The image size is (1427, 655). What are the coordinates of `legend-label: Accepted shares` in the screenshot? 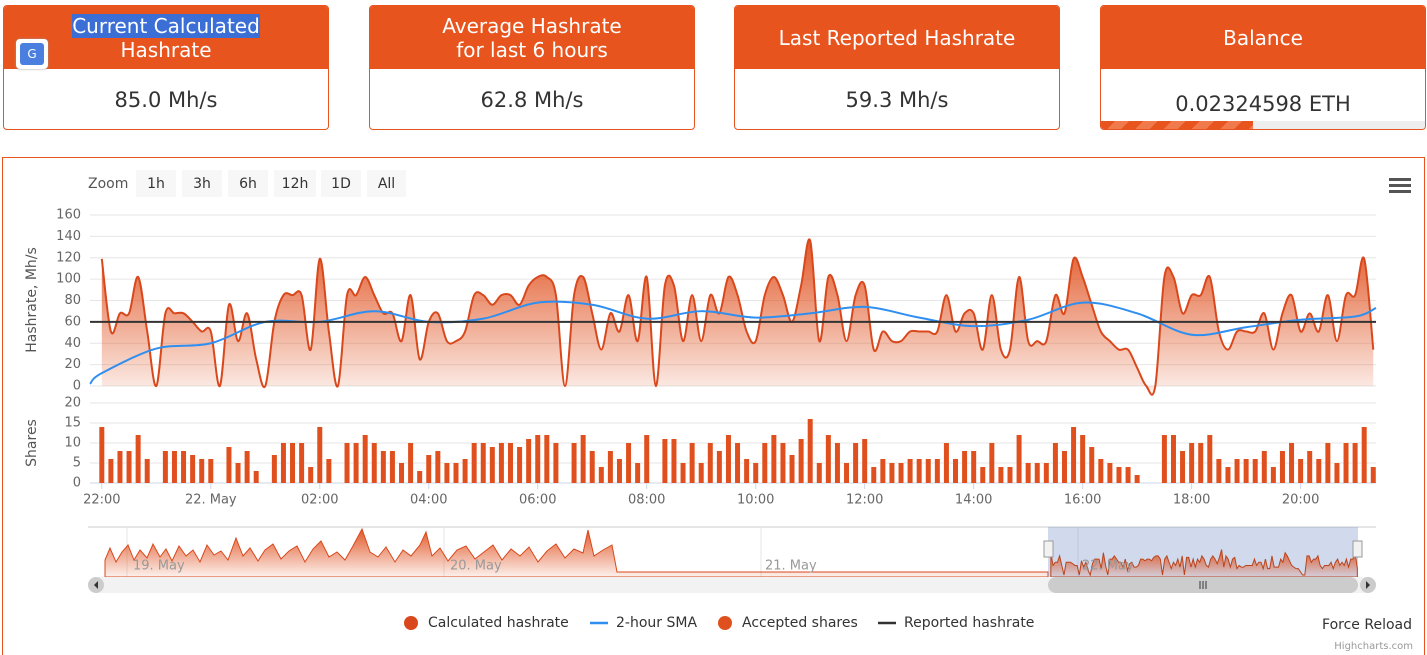 It's located at (800, 623).